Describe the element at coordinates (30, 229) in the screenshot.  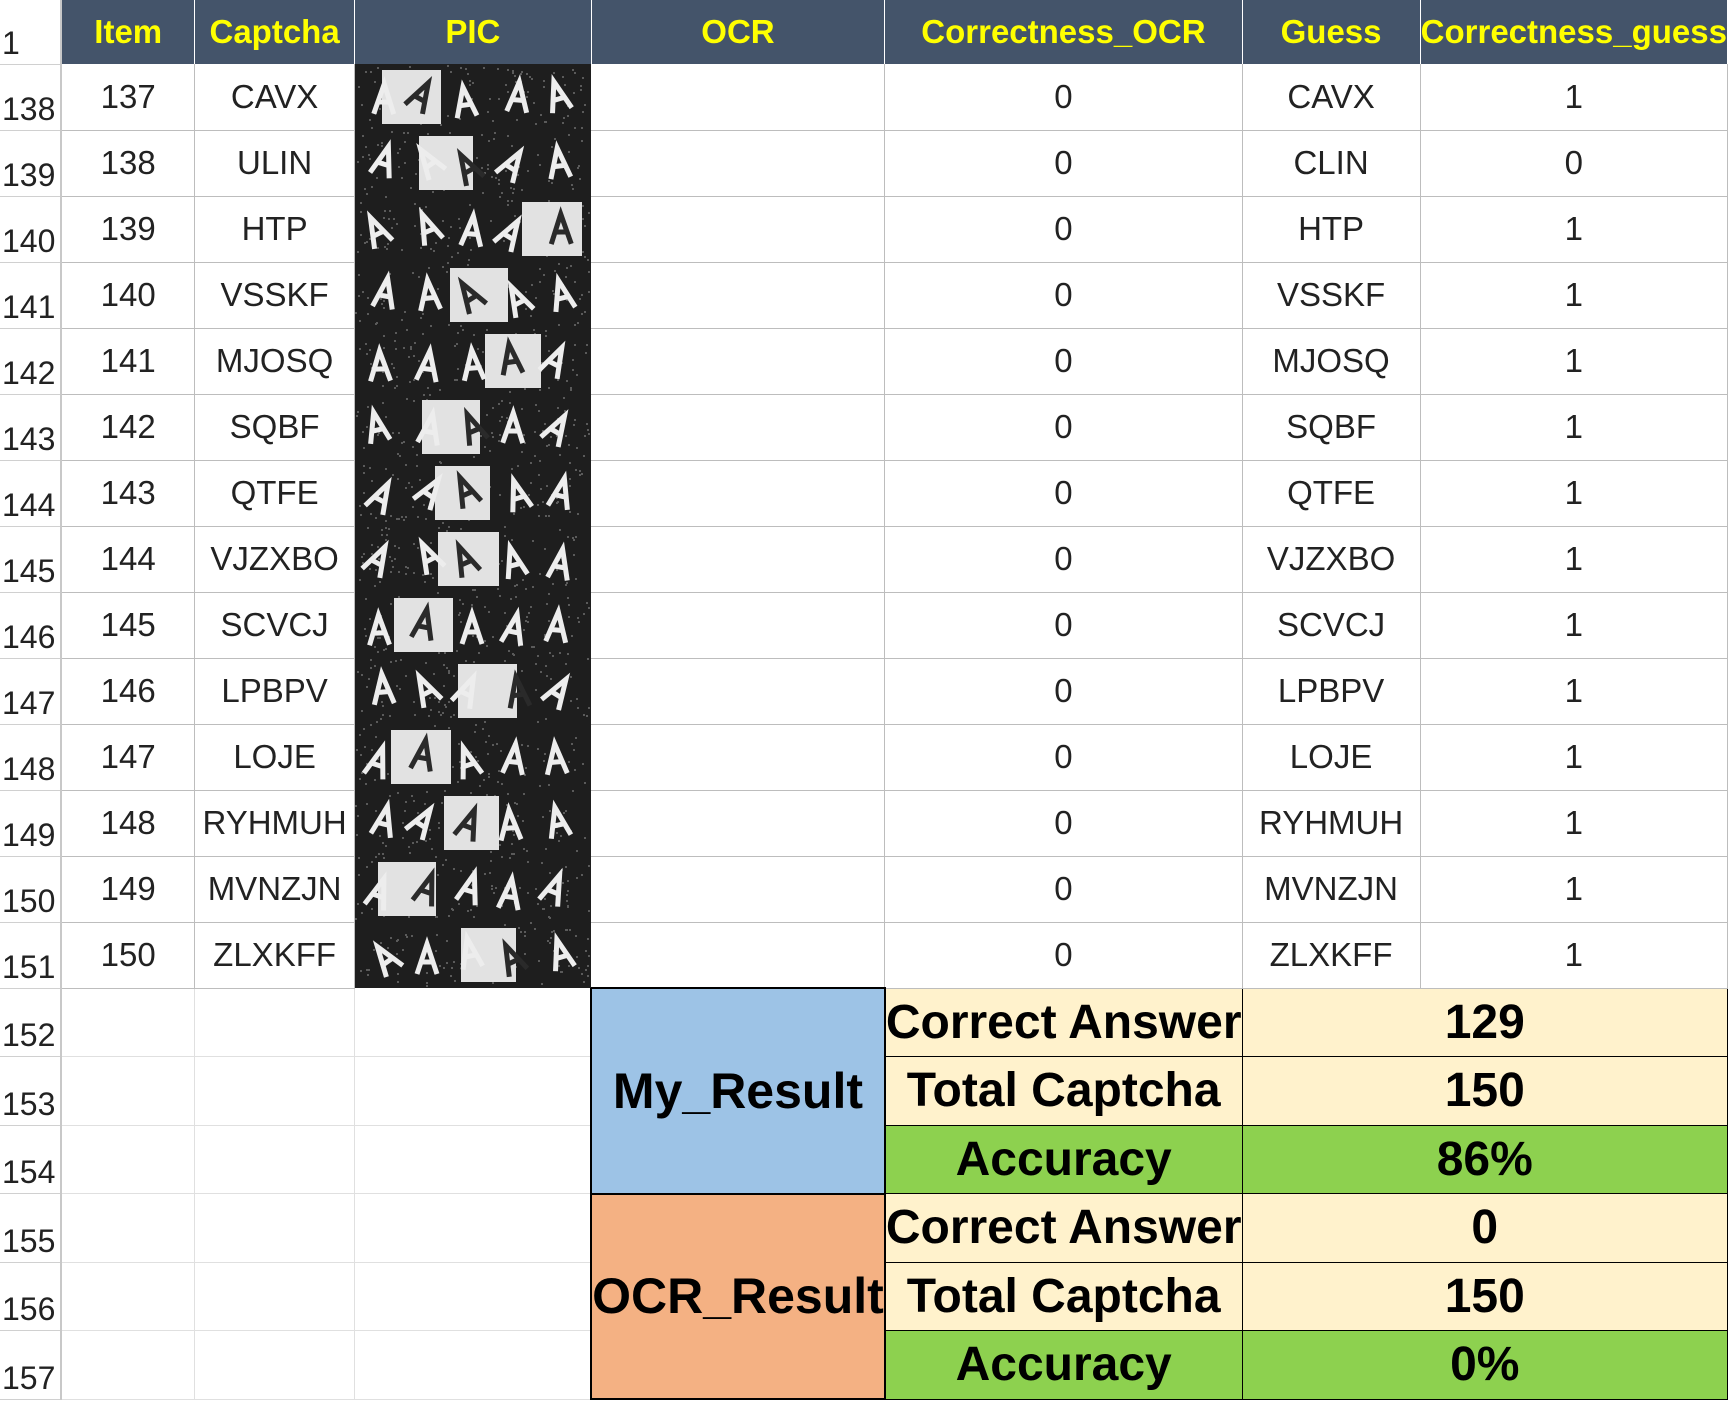
I see `row-number: 140` at that location.